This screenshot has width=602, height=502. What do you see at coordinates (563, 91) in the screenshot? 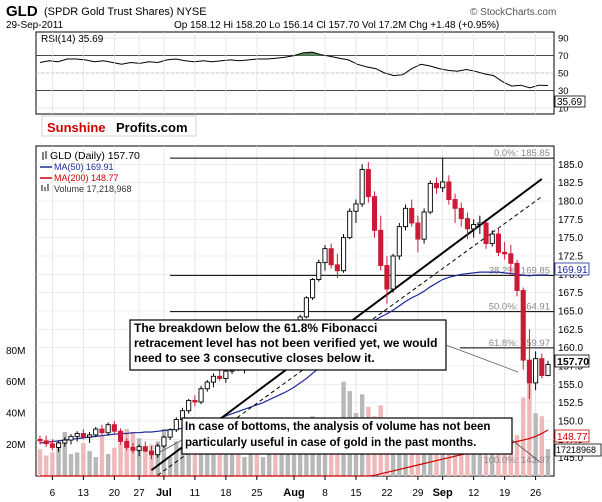
I see `rsi-tick-label: 30` at bounding box center [563, 91].